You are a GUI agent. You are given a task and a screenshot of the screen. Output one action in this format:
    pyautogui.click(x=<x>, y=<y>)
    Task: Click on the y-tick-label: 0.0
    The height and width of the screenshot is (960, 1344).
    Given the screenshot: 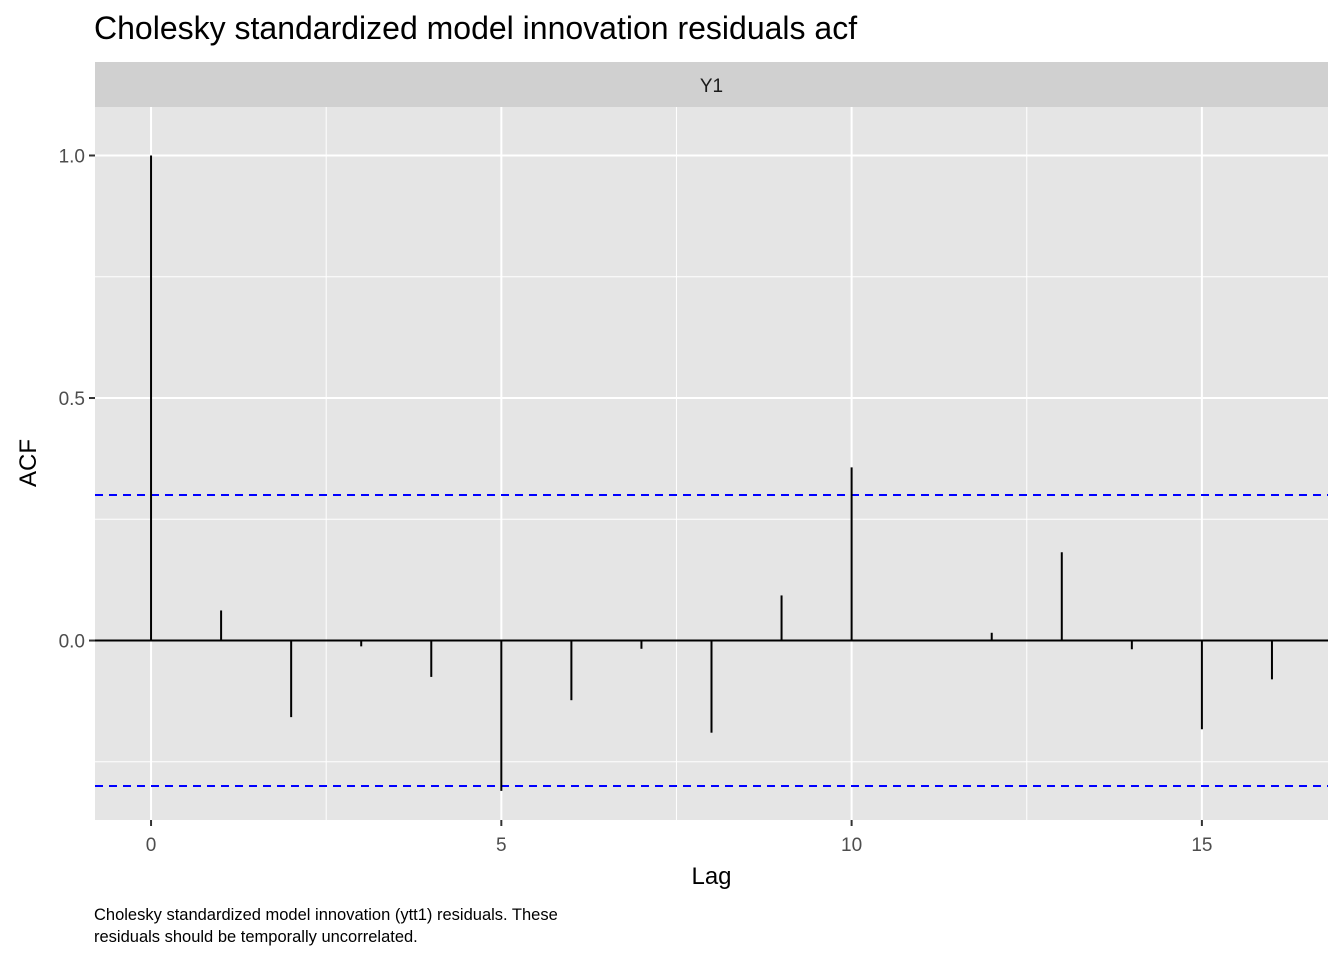 What is the action you would take?
    pyautogui.click(x=72, y=642)
    